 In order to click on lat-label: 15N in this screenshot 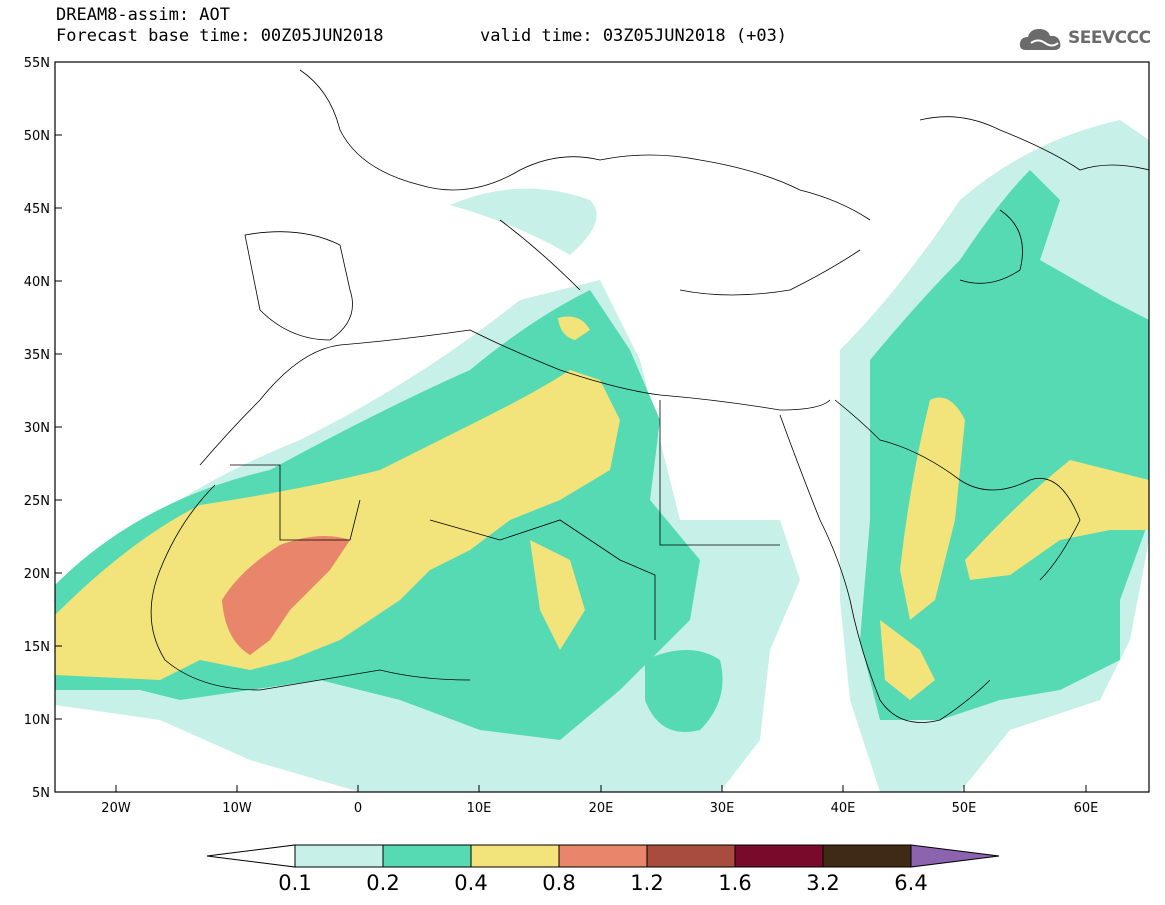, I will do `click(37, 647)`.